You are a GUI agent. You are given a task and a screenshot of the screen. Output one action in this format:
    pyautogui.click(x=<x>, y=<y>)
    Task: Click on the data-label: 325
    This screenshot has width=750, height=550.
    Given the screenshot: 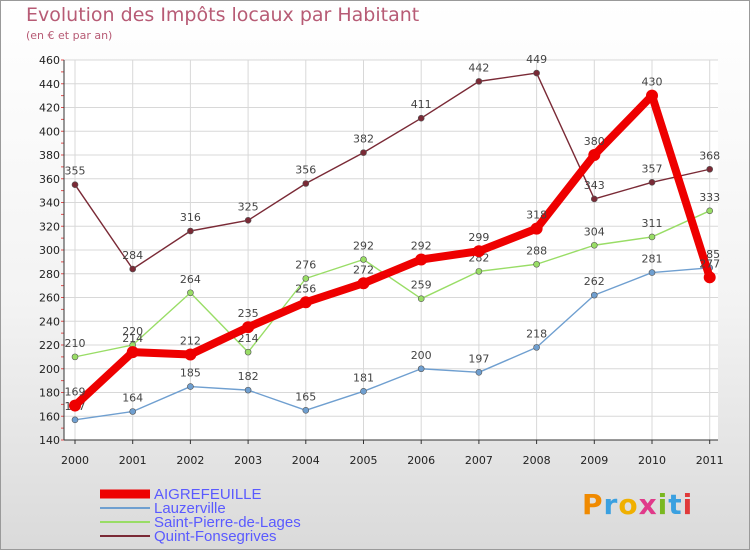 What is the action you would take?
    pyautogui.click(x=248, y=206)
    